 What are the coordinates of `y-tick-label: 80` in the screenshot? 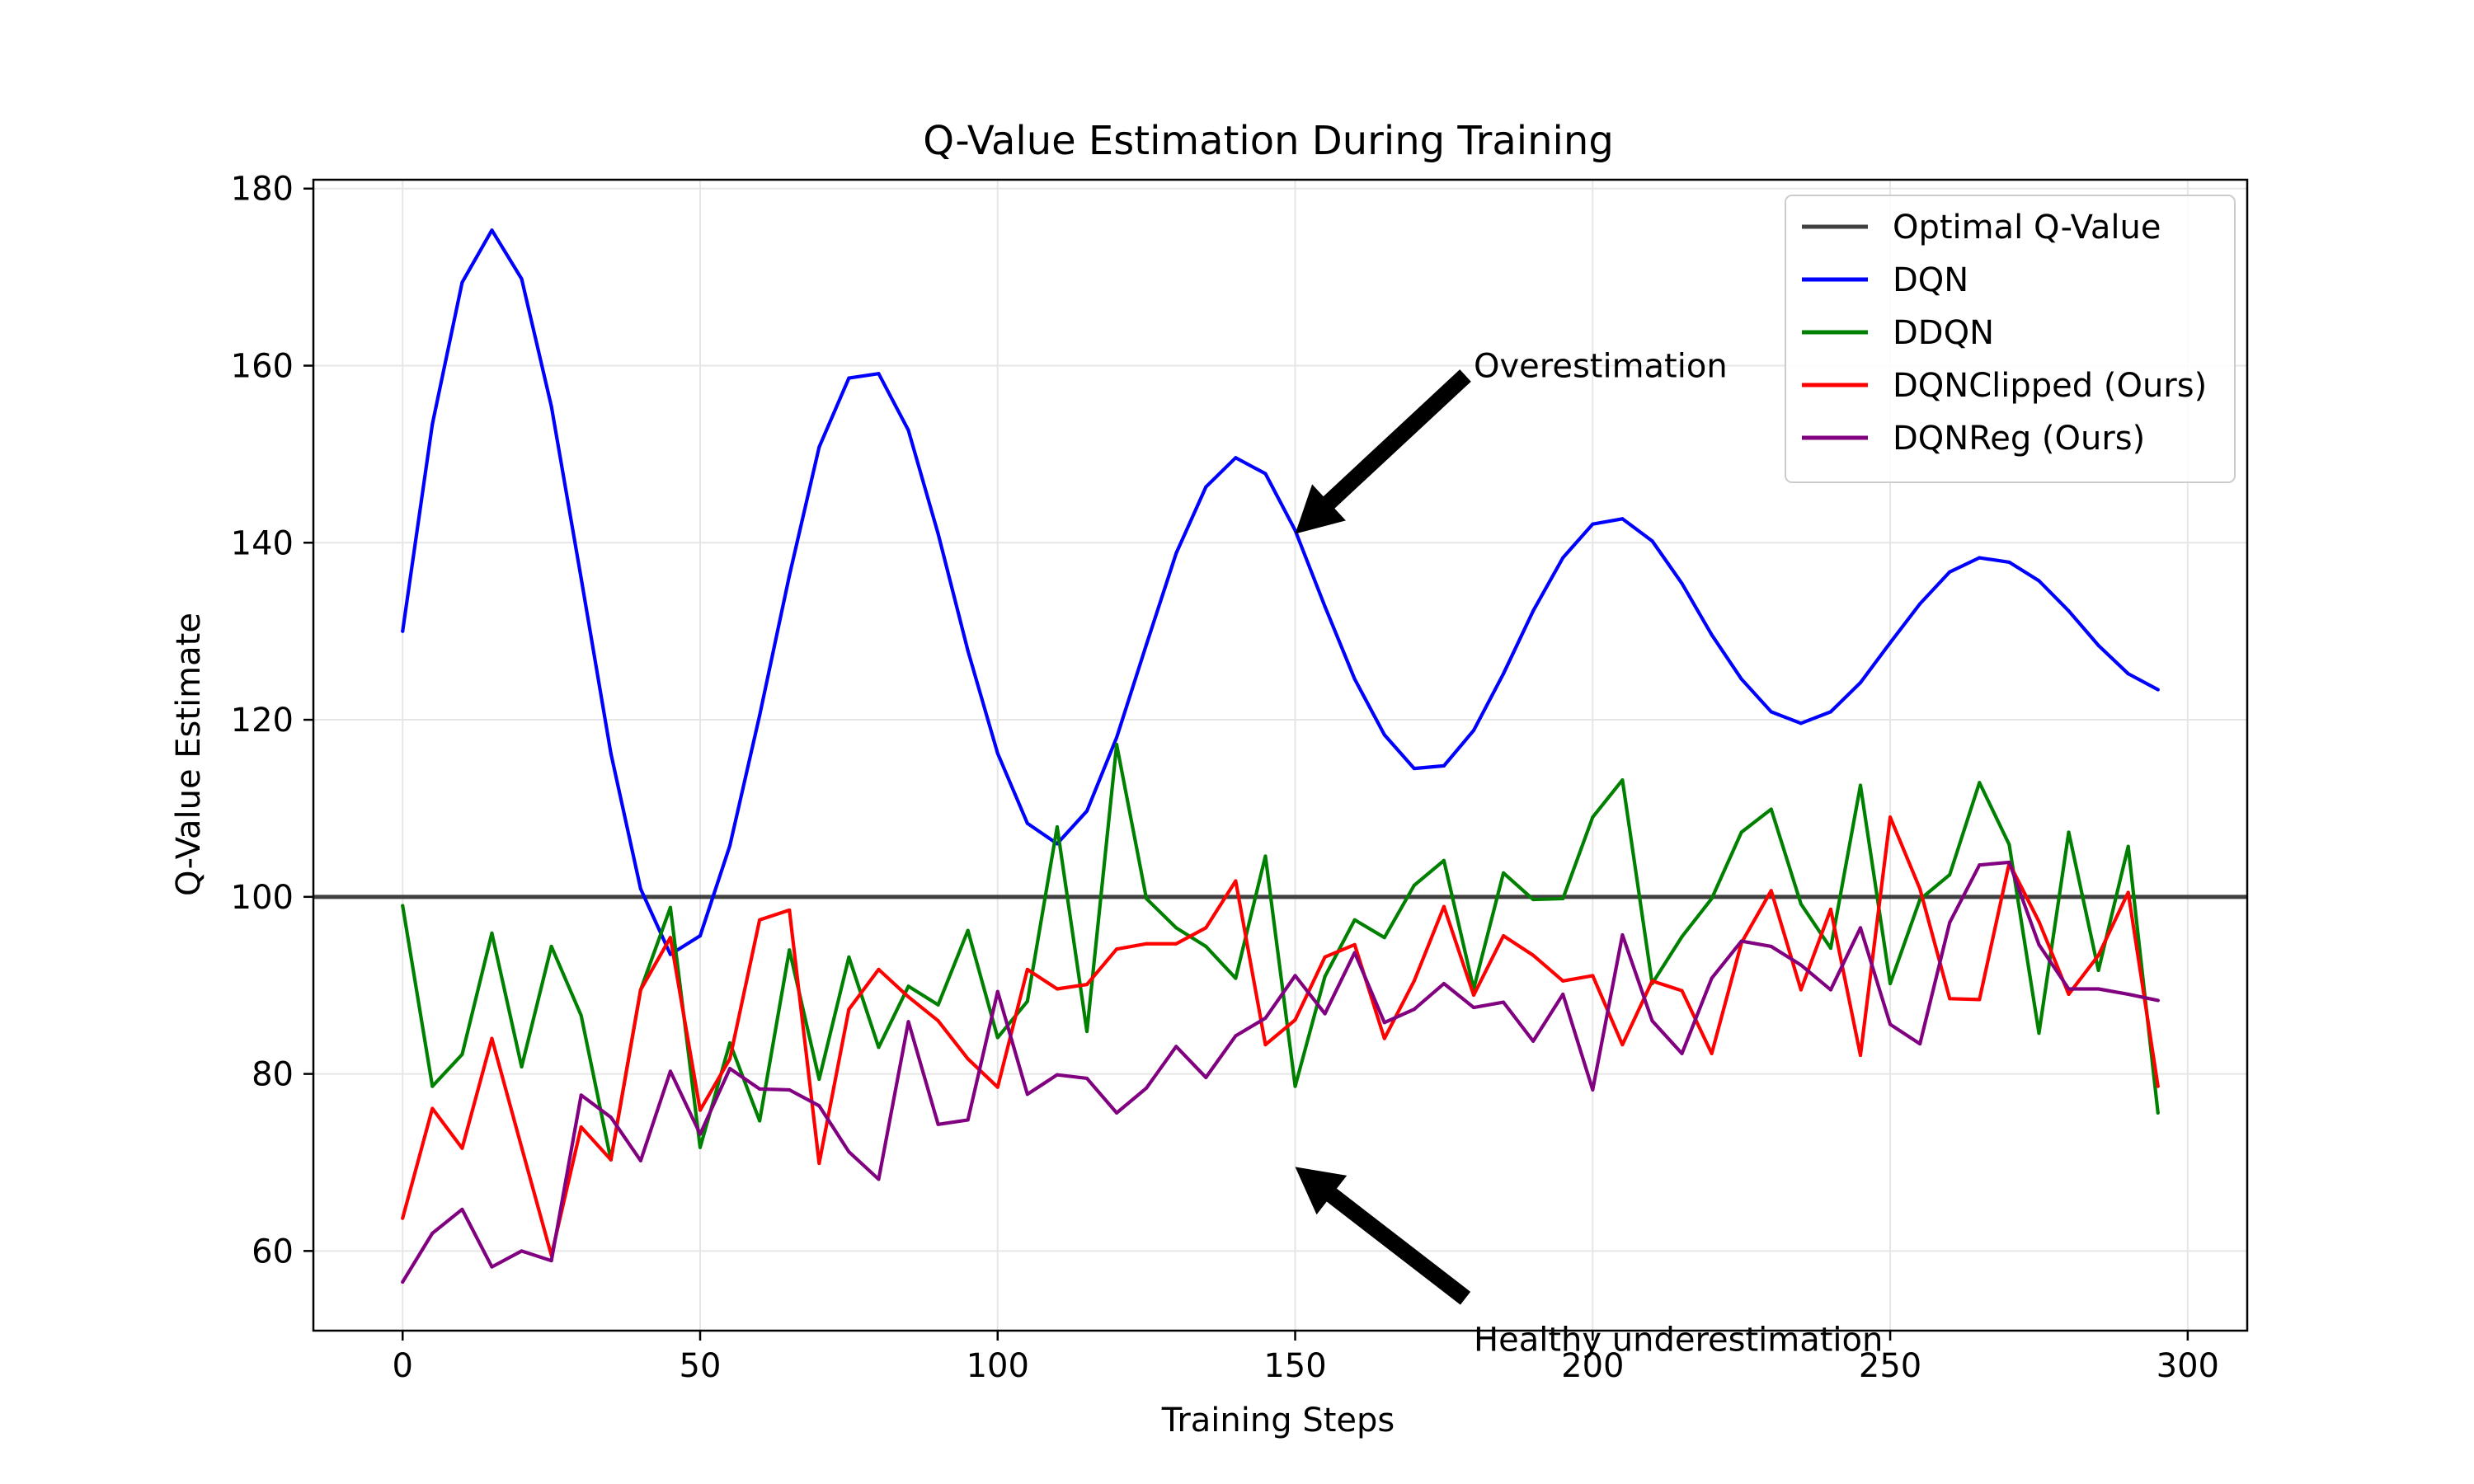 It's located at (273, 1075).